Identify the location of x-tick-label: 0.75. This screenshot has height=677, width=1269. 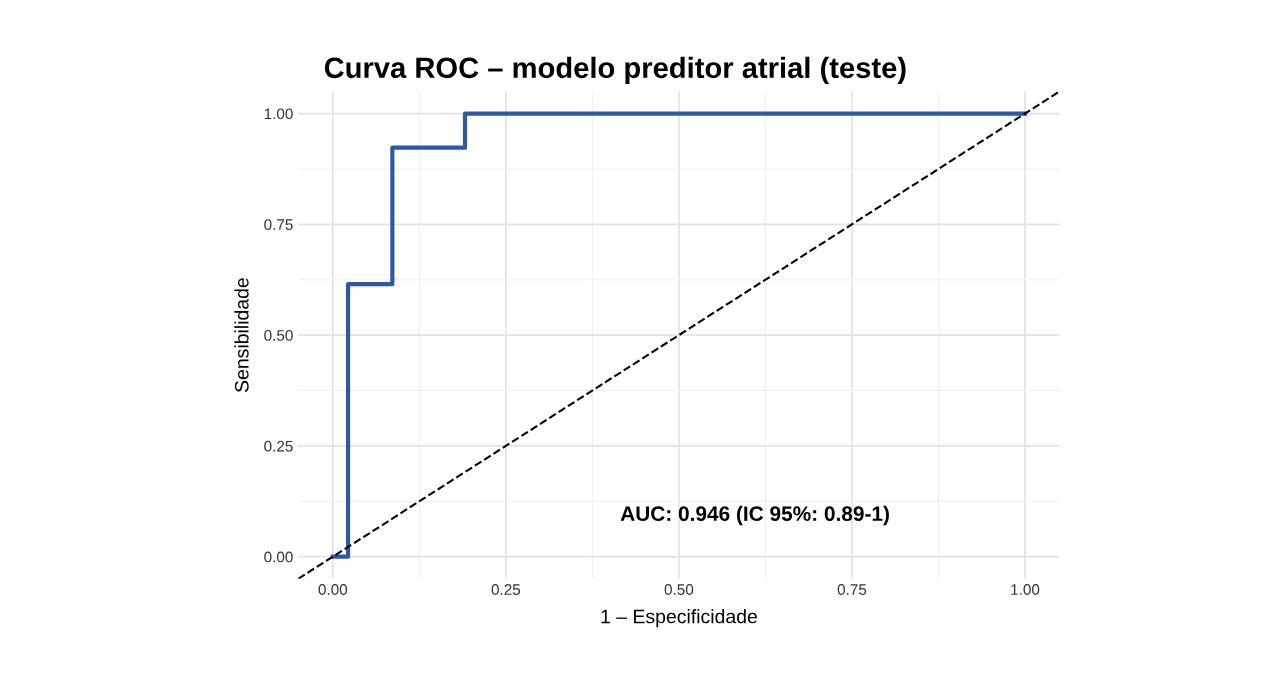
(852, 589).